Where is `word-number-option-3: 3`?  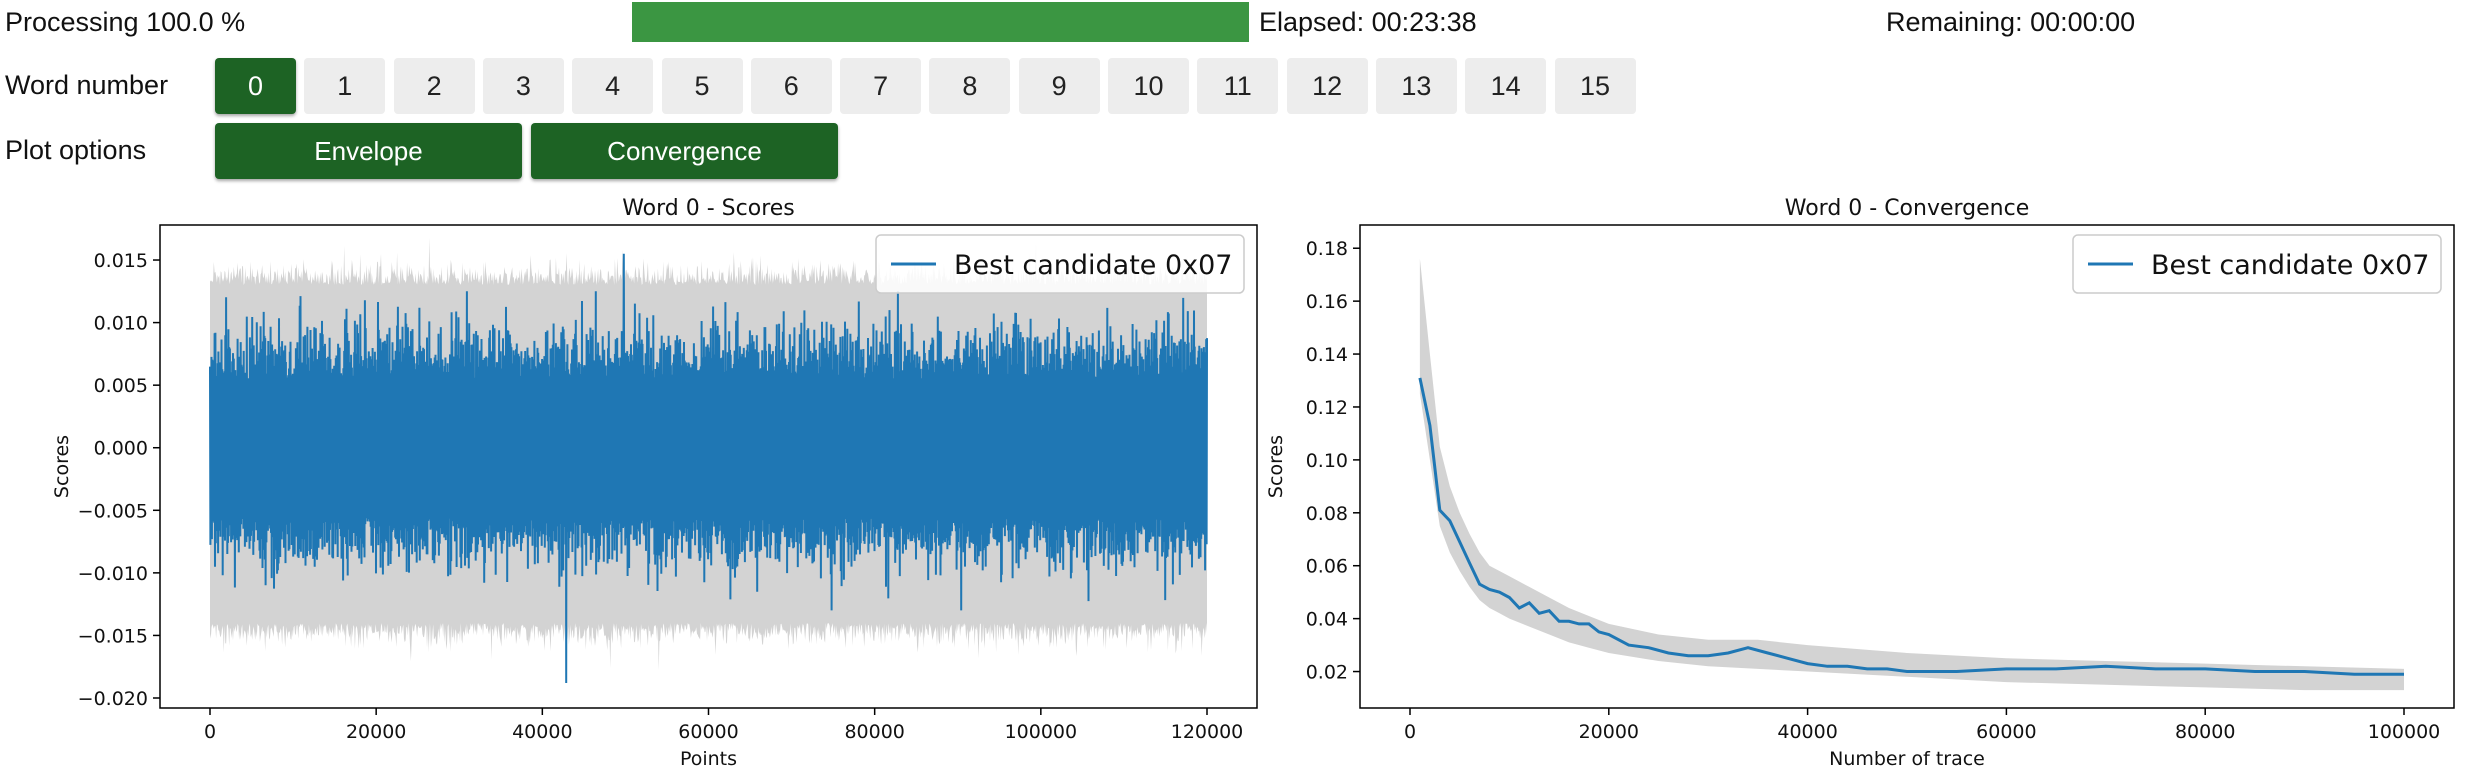 word-number-option-3: 3 is located at coordinates (523, 86).